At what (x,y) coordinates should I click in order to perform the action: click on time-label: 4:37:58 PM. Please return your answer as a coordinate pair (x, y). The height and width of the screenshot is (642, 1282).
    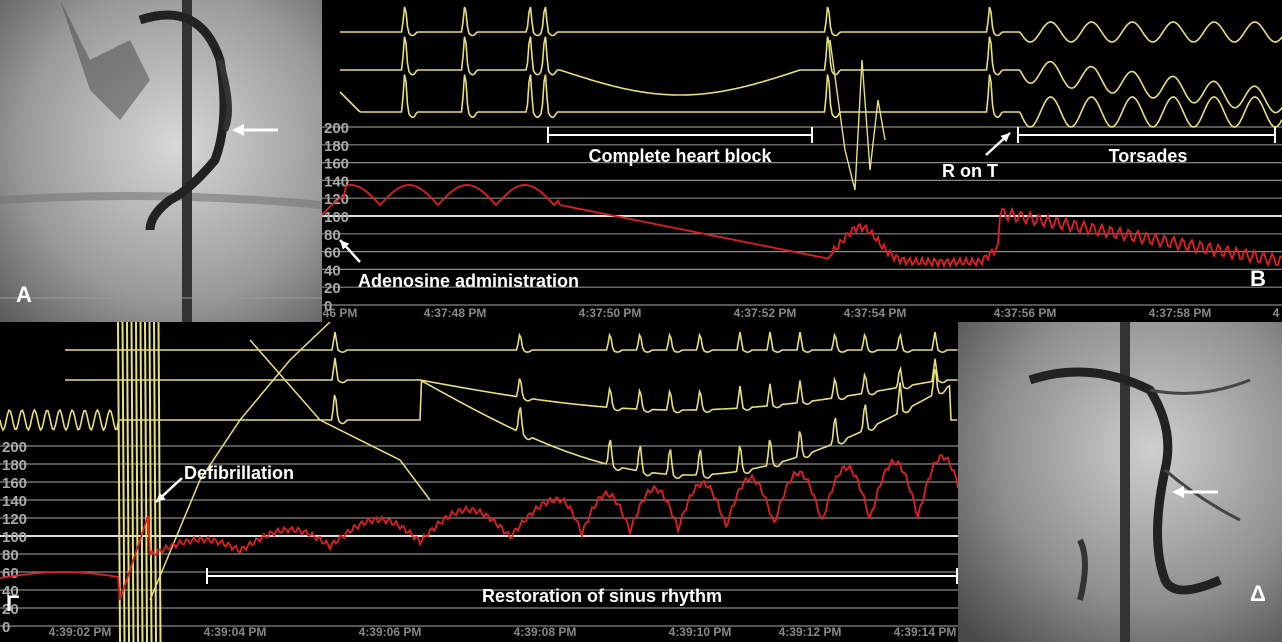
    Looking at the image, I should click on (1180, 313).